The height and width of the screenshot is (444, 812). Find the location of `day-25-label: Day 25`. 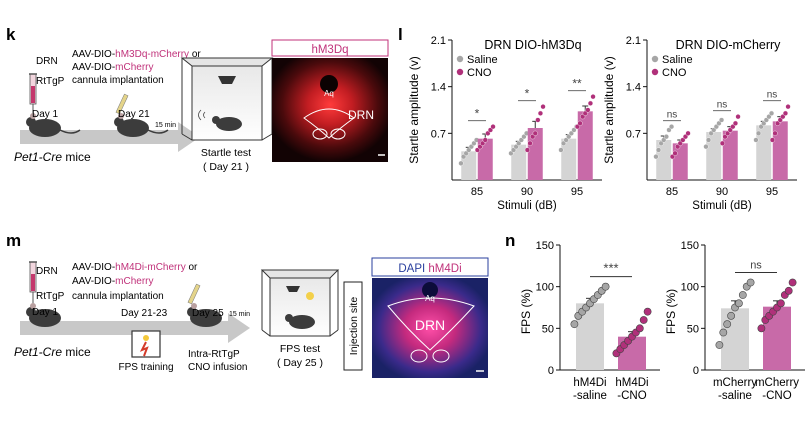

day-25-label: Day 25 is located at coordinates (208, 313).